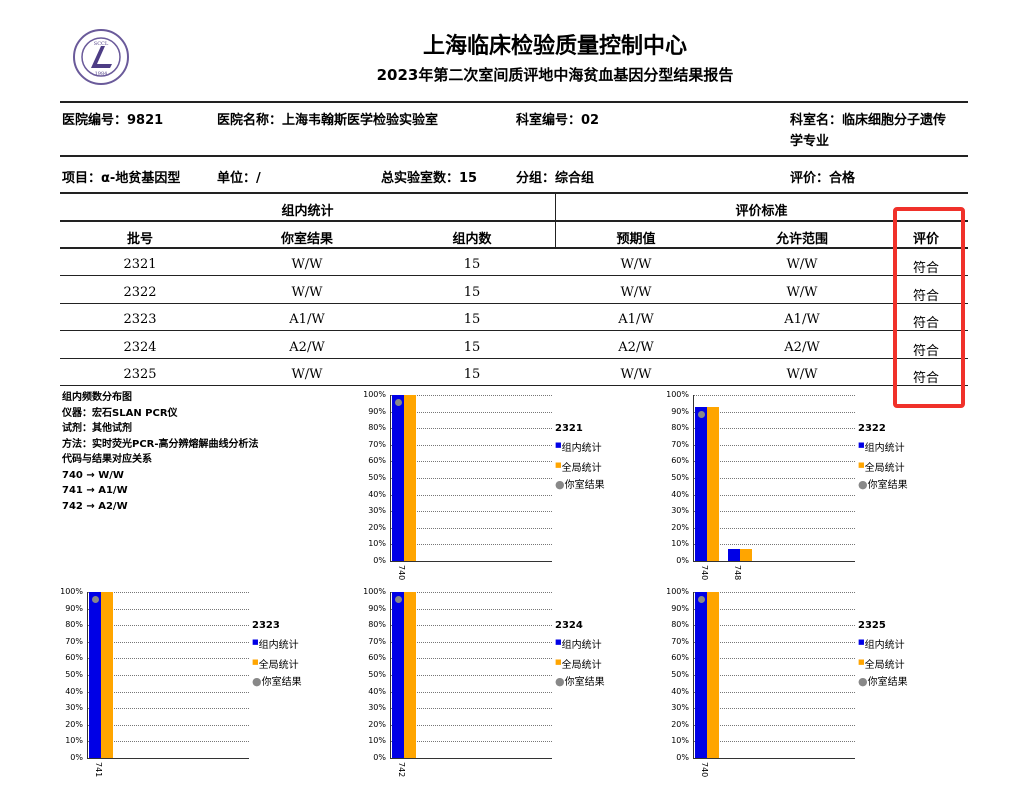  Describe the element at coordinates (379, 757) in the screenshot. I see `y-tick-label: 0%` at that location.